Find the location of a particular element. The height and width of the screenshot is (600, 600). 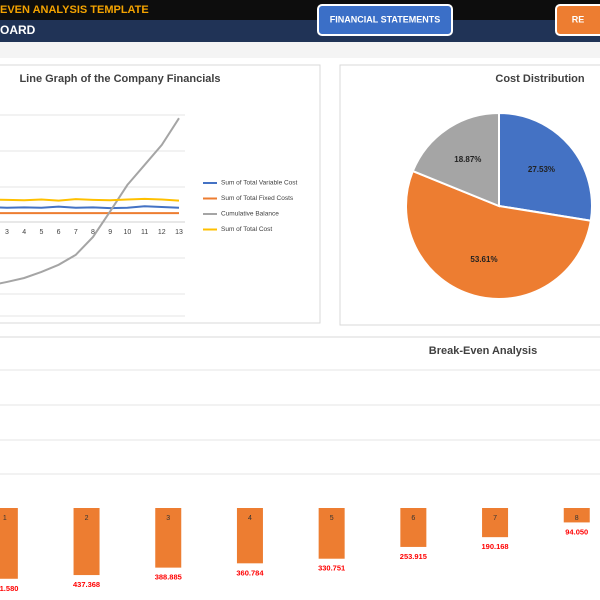

data-label: 253.915 is located at coordinates (413, 556).